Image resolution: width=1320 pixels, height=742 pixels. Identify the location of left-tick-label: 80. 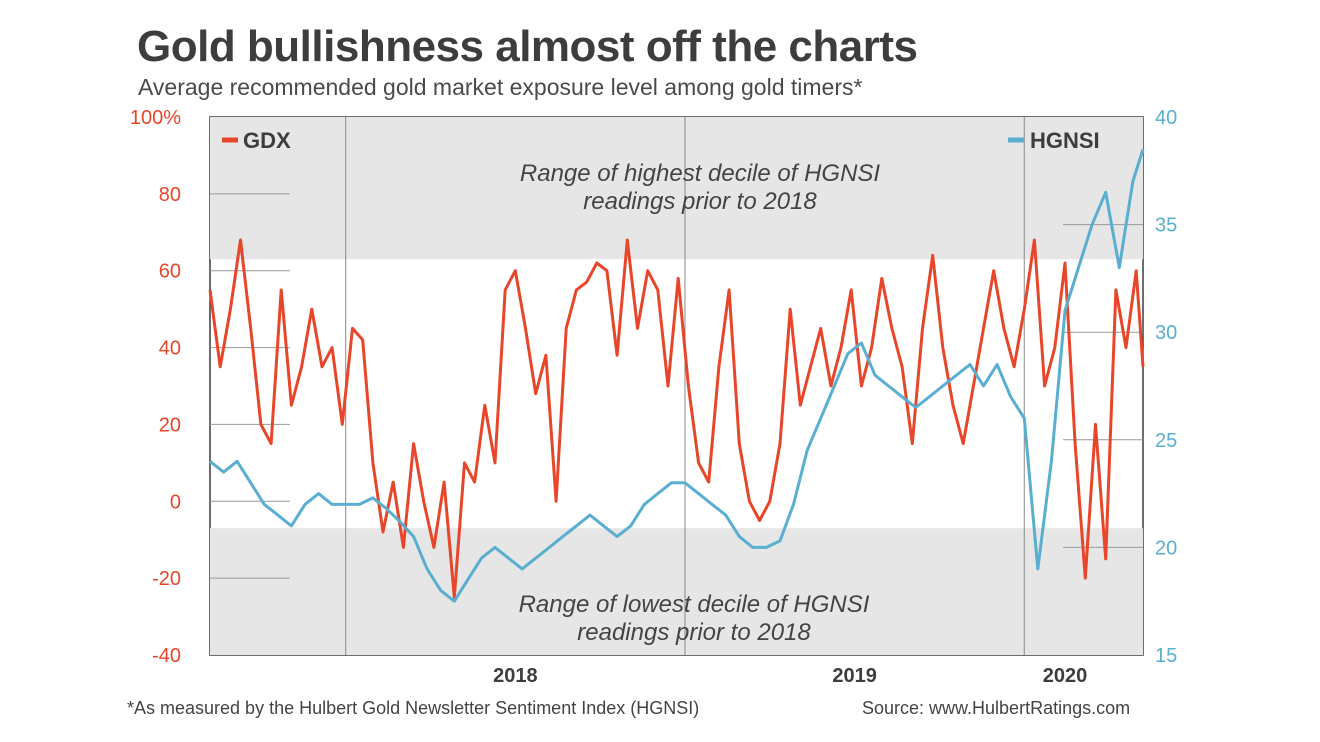
(170, 195).